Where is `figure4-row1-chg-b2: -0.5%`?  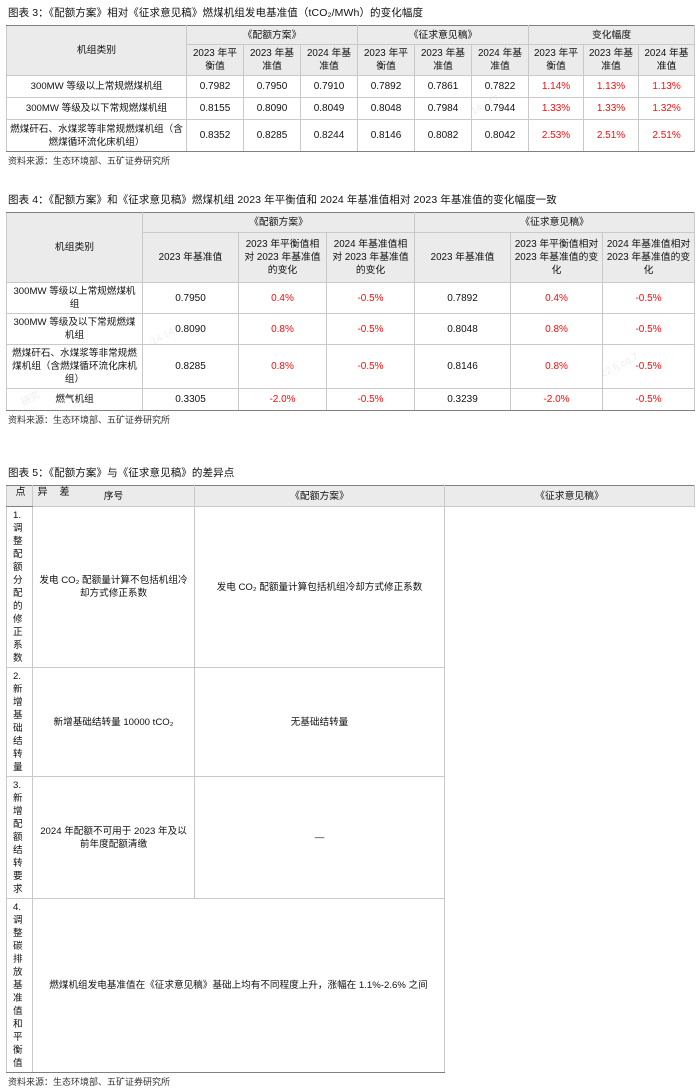 figure4-row1-chg-b2: -0.5% is located at coordinates (649, 329).